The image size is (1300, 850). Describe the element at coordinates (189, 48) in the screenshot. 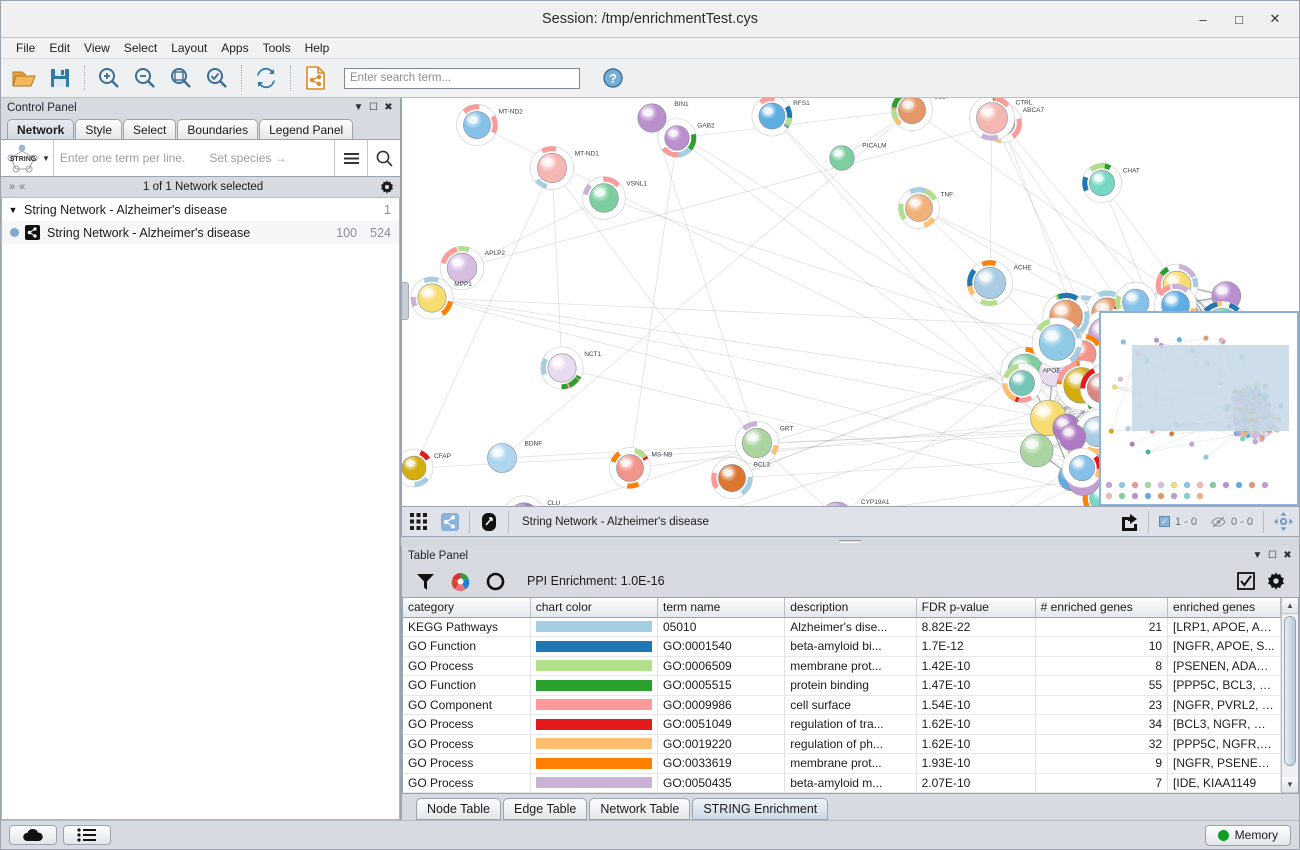

I see `menu-layout: Layout` at that location.